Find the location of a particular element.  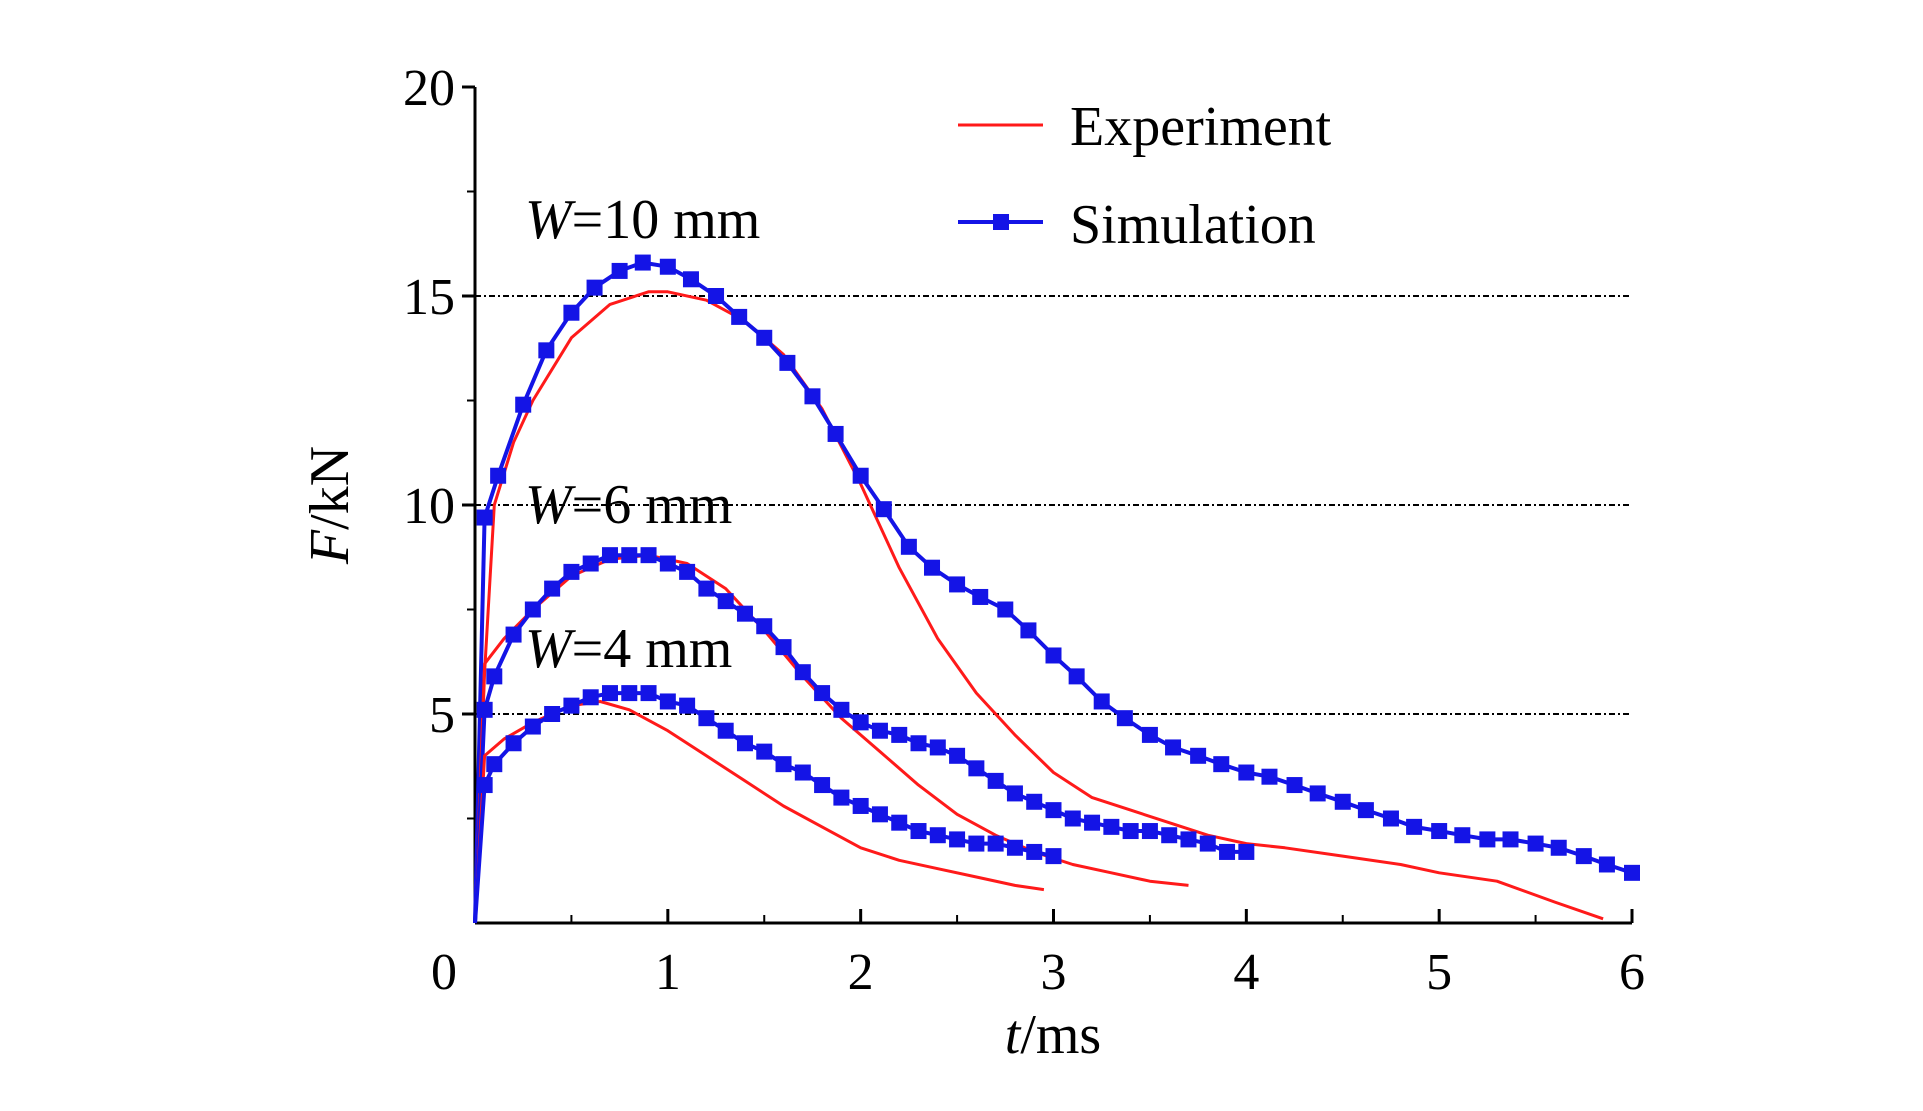

y-tick-label: 10 is located at coordinates (429, 506).